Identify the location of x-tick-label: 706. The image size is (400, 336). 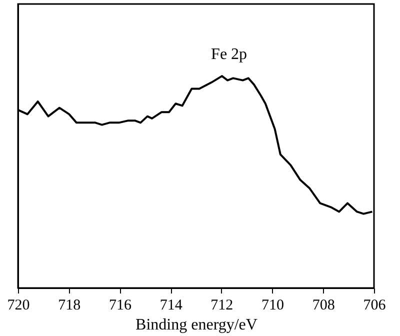
(374, 306).